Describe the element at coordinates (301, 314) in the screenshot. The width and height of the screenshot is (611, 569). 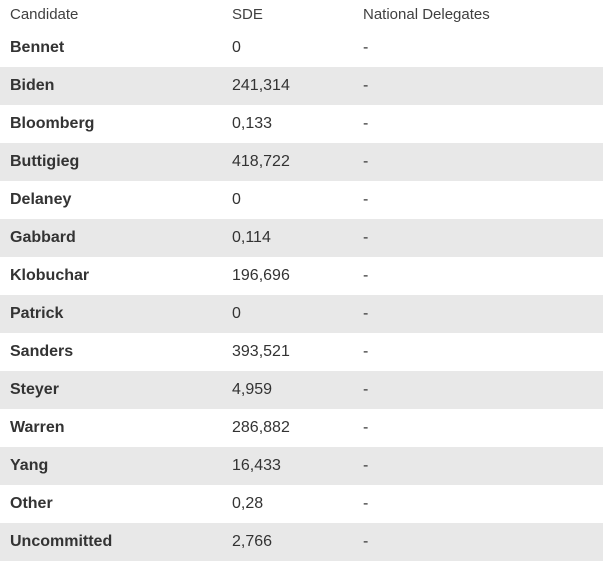
I see `table-row: Patrick 0 -` at that location.